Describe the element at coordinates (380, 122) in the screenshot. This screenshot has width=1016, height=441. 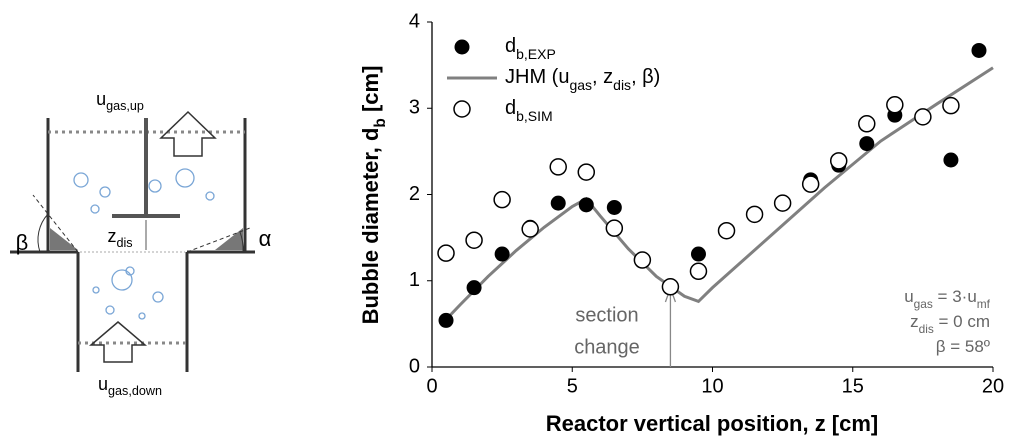
I see `text-part: b` at that location.